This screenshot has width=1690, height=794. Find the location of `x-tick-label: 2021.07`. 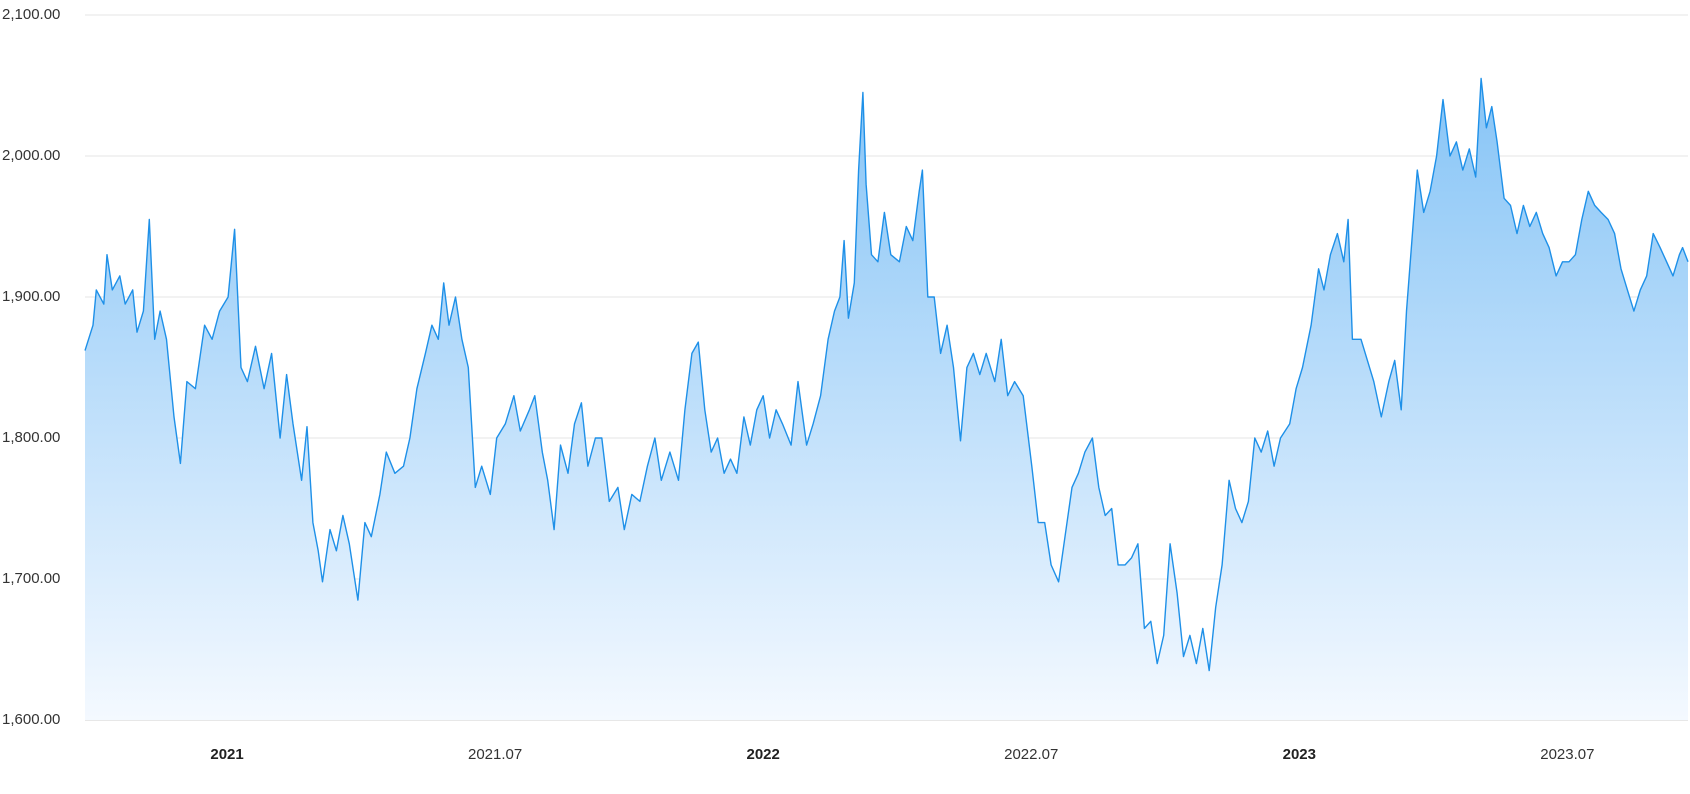

x-tick-label: 2021.07 is located at coordinates (495, 754).